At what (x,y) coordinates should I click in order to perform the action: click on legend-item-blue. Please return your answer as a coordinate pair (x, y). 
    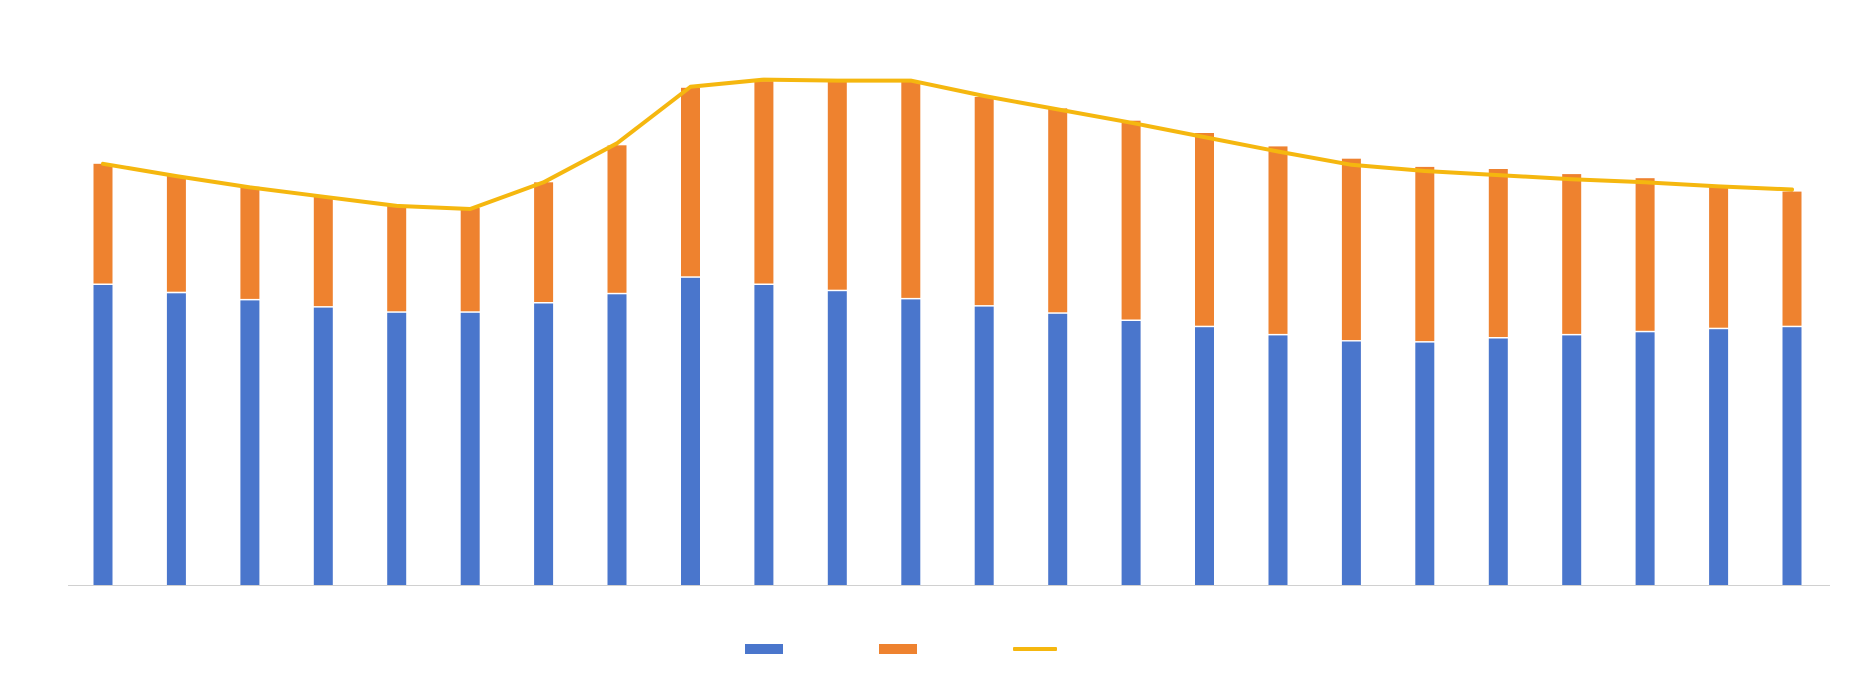
    Looking at the image, I should click on (788, 649).